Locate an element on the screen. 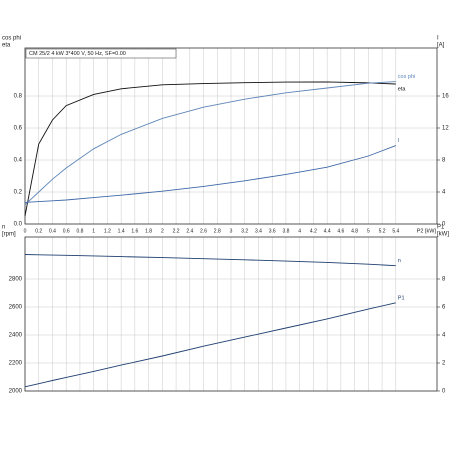  y2-axis-label: [A] is located at coordinates (441, 46).